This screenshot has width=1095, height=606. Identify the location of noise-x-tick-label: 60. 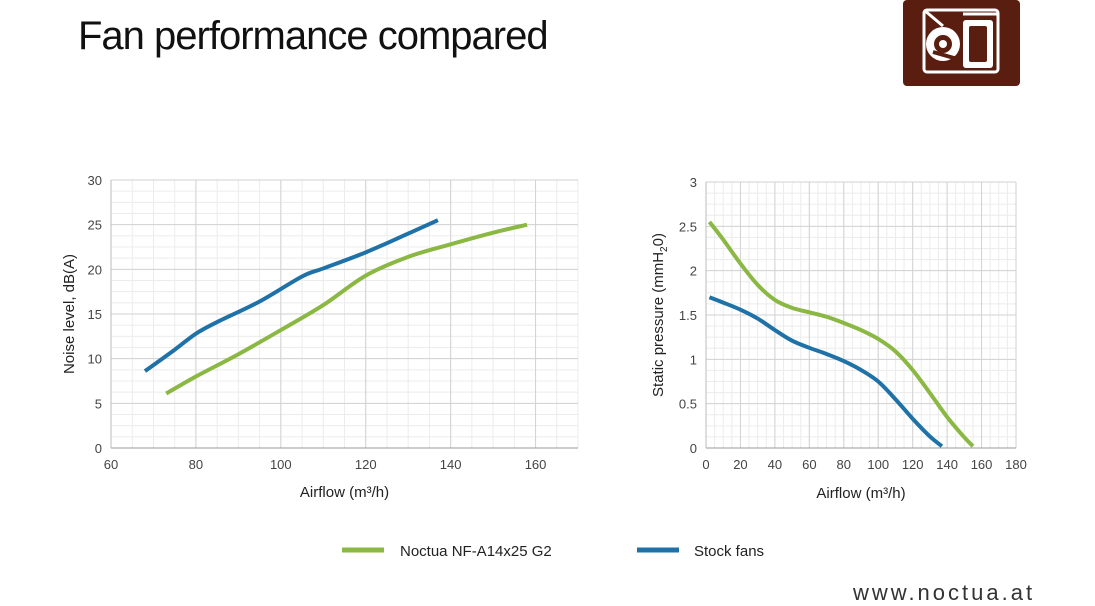
(111, 464).